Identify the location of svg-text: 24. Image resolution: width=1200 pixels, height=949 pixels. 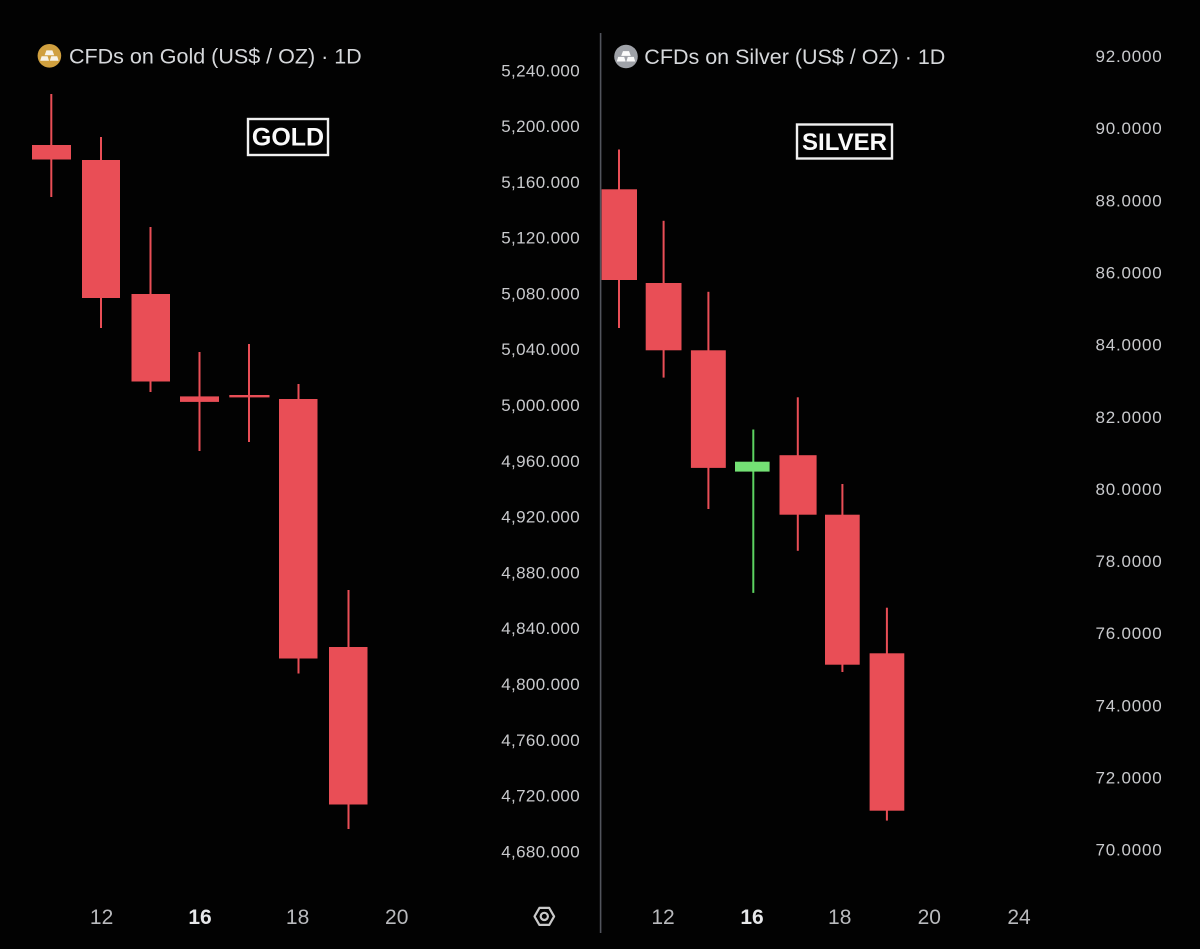
(1019, 917).